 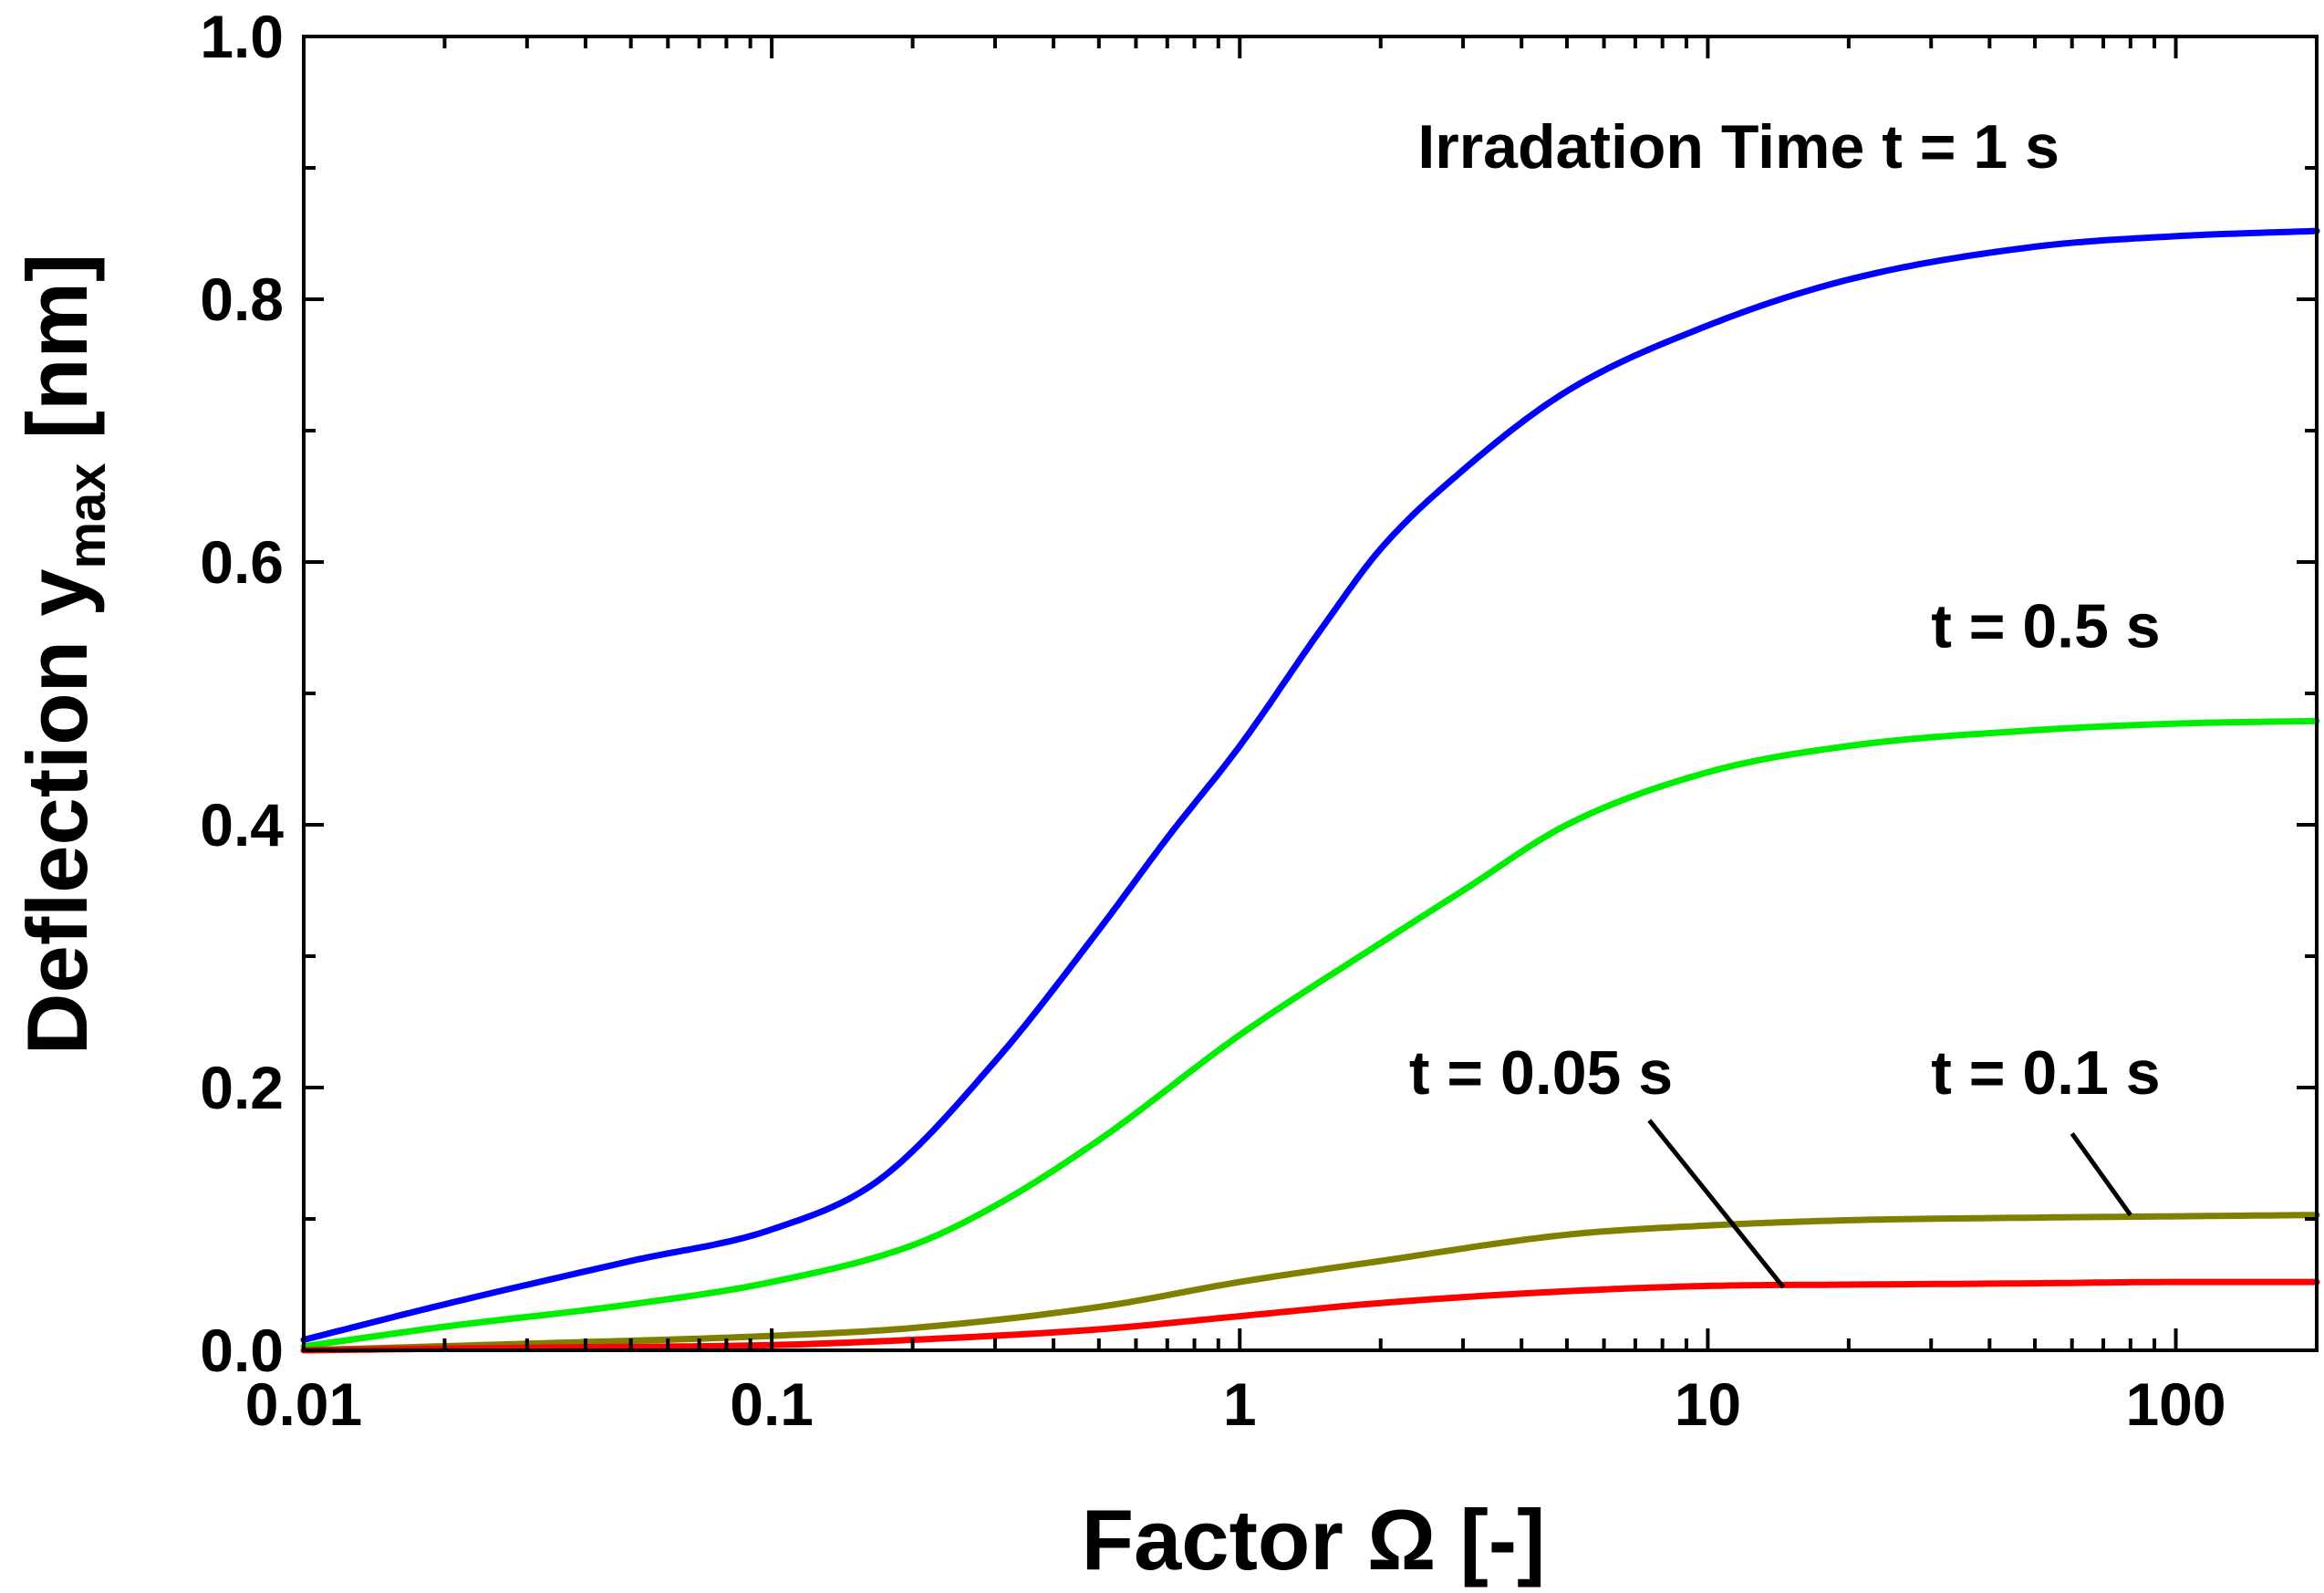 I want to click on x-tick-label: 0.1, so click(x=772, y=1404).